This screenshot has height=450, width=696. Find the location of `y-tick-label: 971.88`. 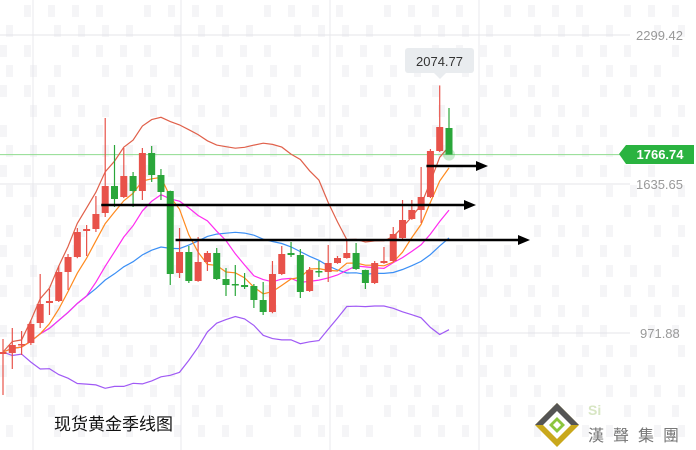

y-tick-label: 971.88 is located at coordinates (660, 333).